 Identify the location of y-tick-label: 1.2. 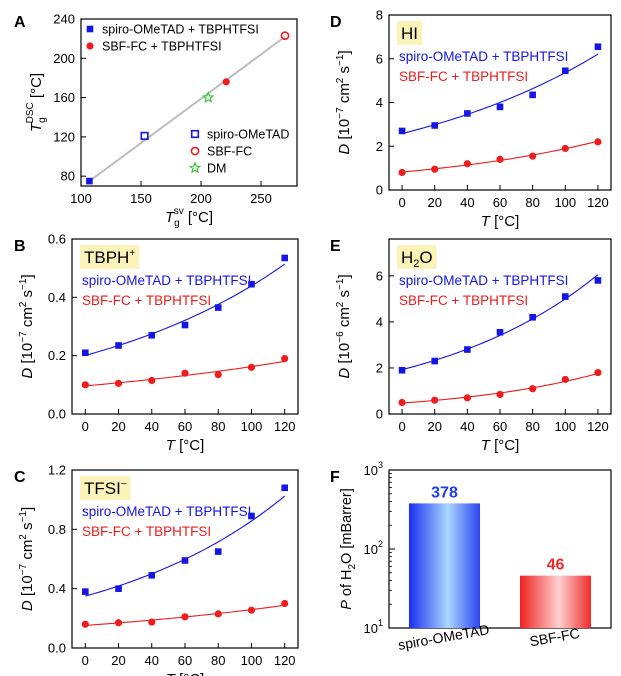
(57, 470).